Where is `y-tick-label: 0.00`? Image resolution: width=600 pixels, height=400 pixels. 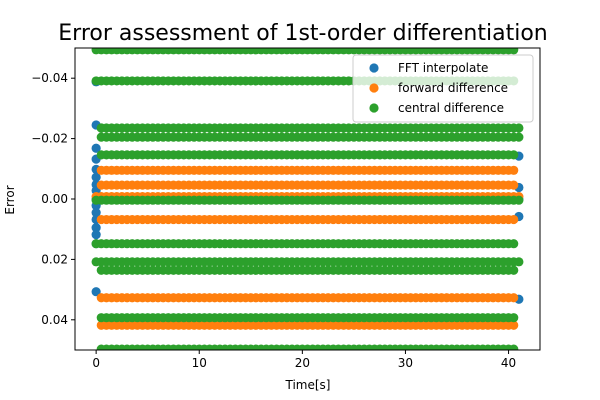
y-tick-label: 0.00 is located at coordinates (54, 199).